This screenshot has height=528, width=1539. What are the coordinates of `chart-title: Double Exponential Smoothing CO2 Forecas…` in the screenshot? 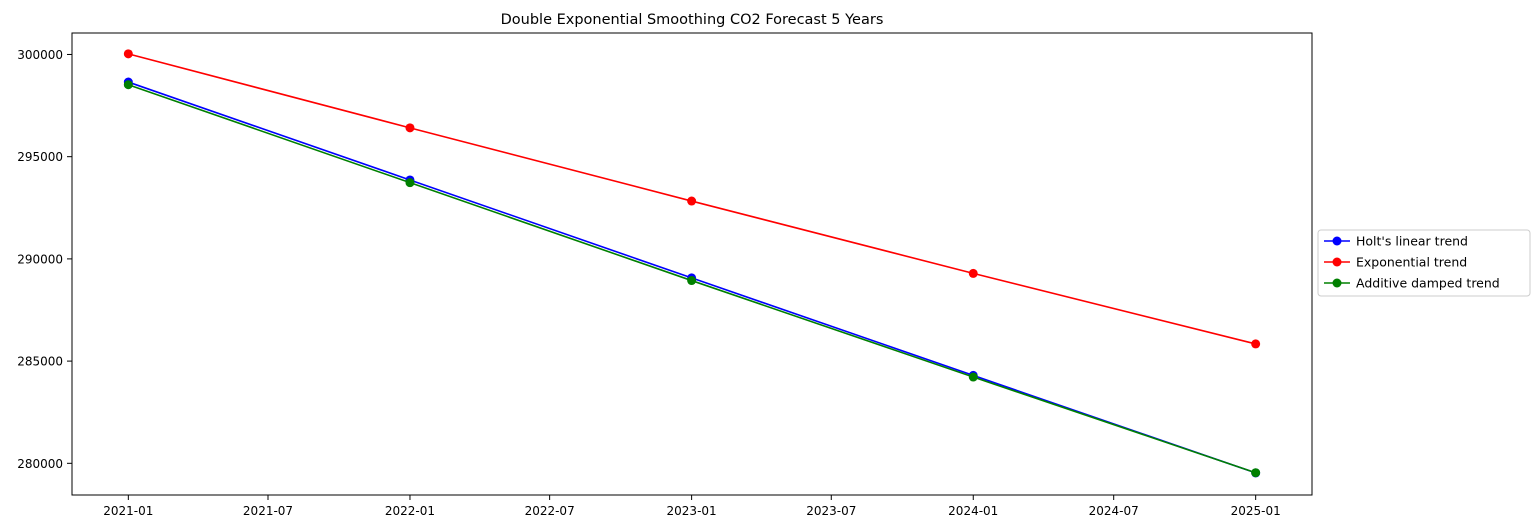 It's located at (692, 20).